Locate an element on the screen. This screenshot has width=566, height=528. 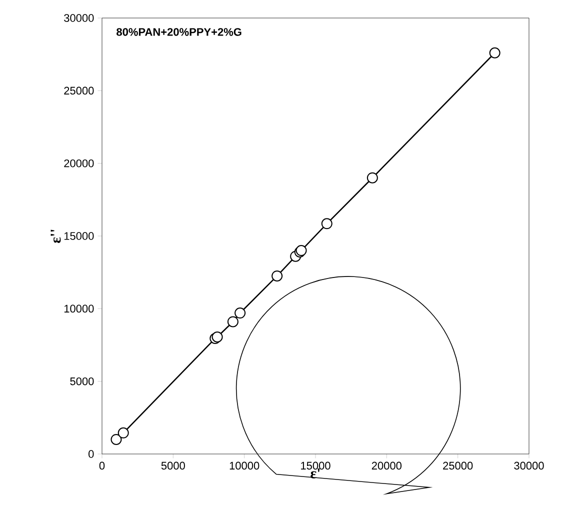
x-tick-label: 5000 is located at coordinates (173, 466).